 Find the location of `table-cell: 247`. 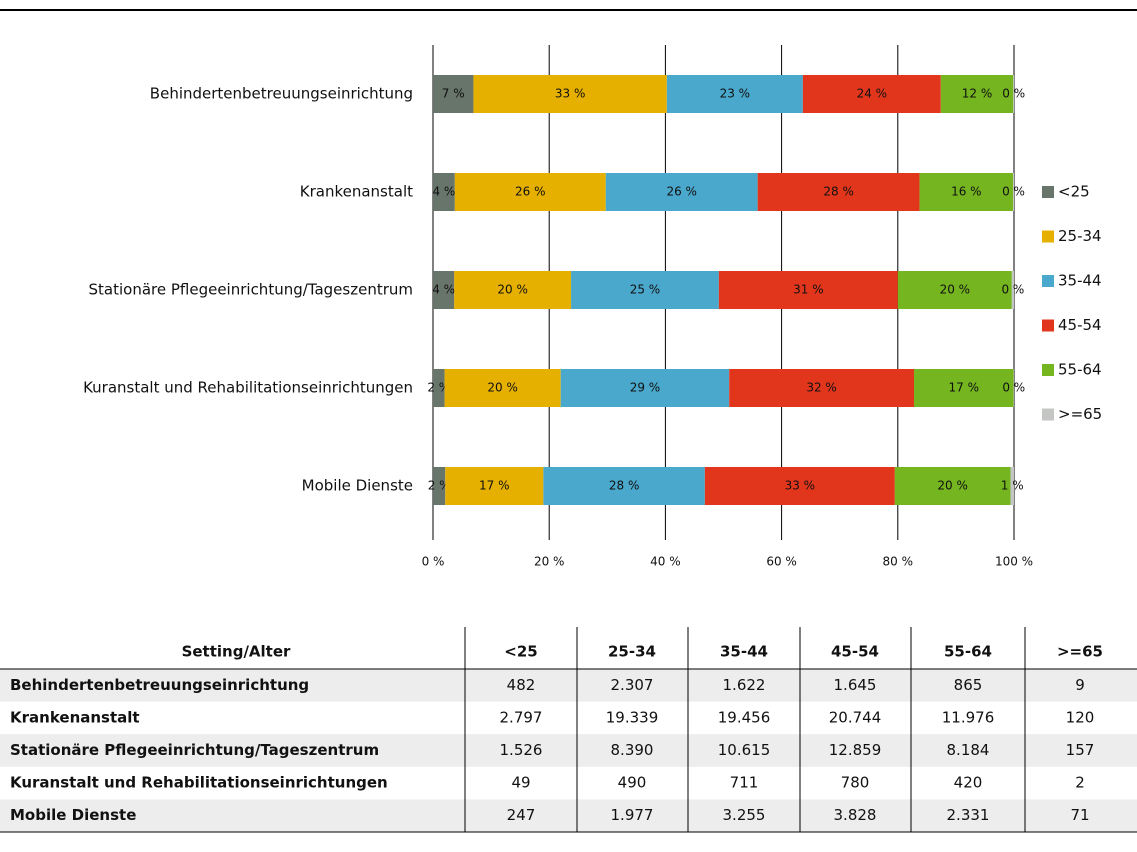

table-cell: 247 is located at coordinates (521, 815).